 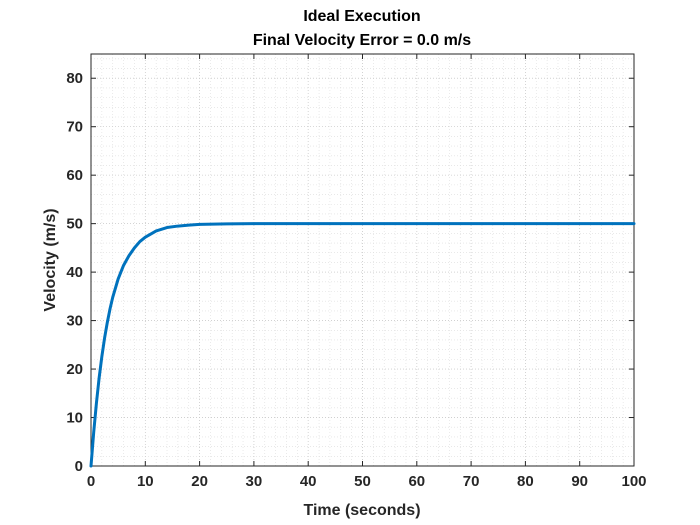 What do you see at coordinates (91, 481) in the screenshot?
I see `x-tick-label: 0` at bounding box center [91, 481].